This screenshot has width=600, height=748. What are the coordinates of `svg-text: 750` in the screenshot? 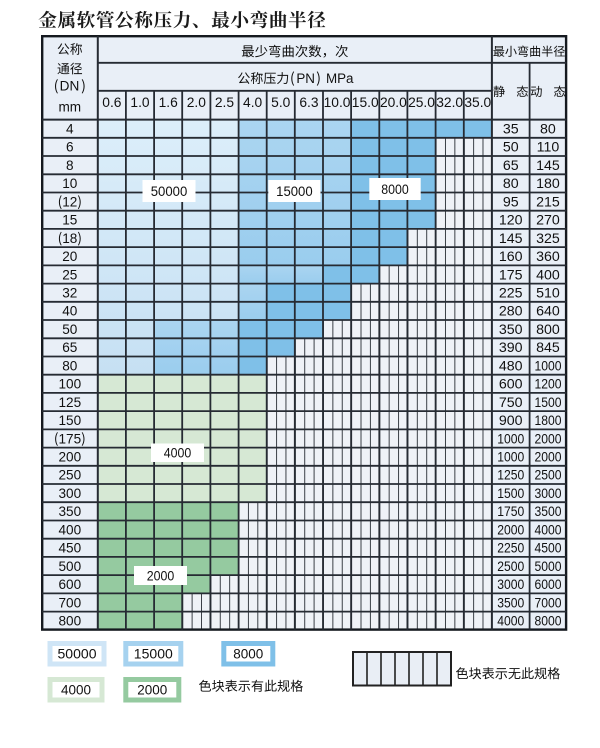 It's located at (511, 403).